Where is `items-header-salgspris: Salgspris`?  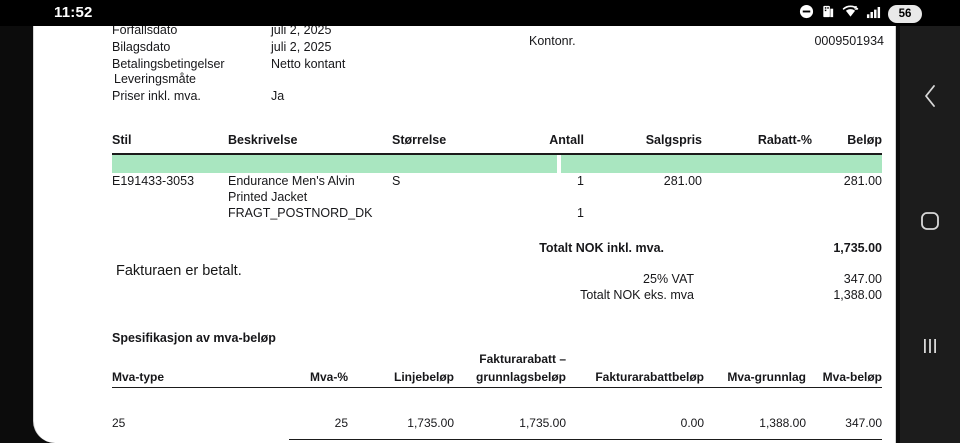 items-header-salgspris: Salgspris is located at coordinates (673, 140).